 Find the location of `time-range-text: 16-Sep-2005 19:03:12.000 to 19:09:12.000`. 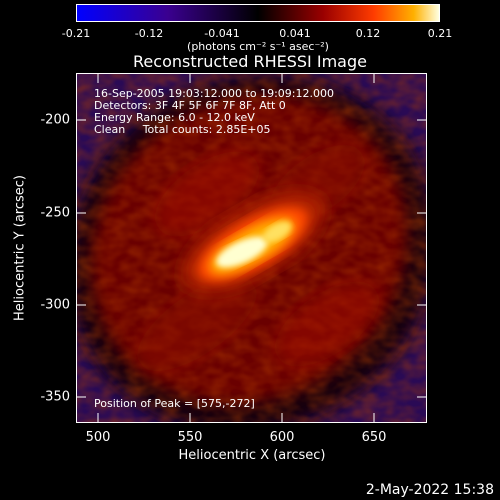

time-range-text: 16-Sep-2005 19:03:12.000 to 19:09:12.000 is located at coordinates (214, 93).